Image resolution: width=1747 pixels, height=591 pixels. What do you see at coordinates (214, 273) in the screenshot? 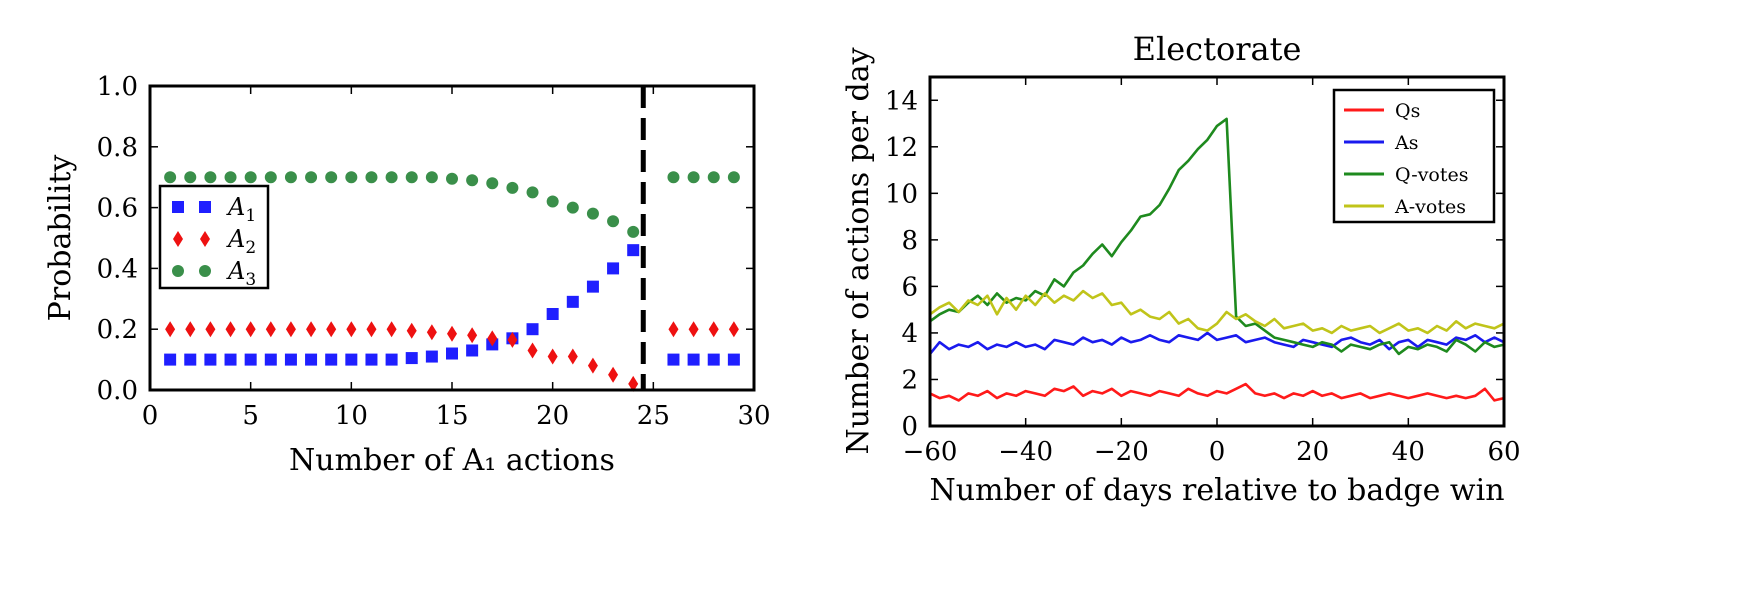
I see `legend-entry: A3` at bounding box center [214, 273].